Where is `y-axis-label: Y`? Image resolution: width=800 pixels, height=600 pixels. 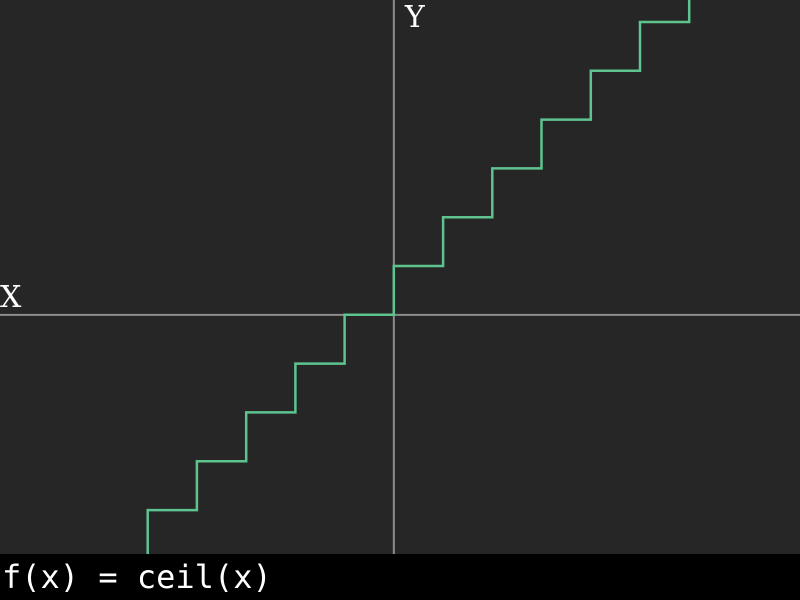
y-axis-label: Y is located at coordinates (415, 17).